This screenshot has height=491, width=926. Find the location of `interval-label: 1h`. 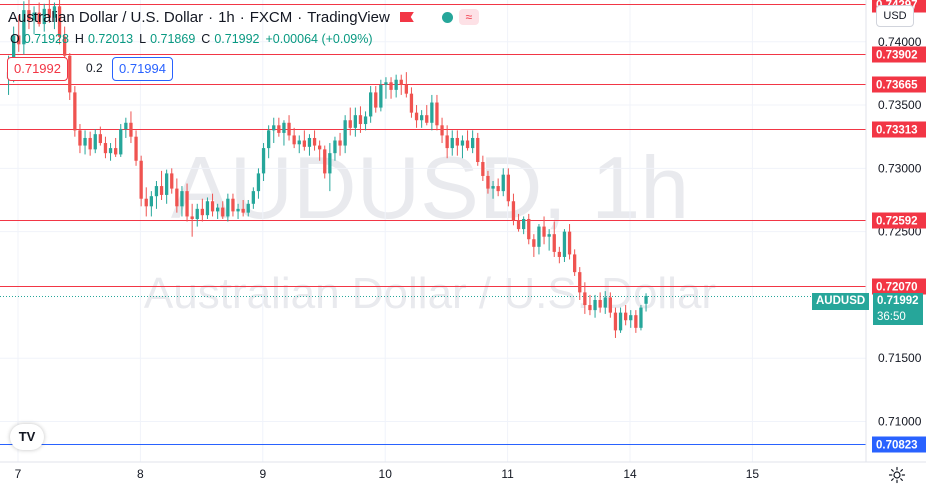

interval-label: 1h is located at coordinates (226, 17).